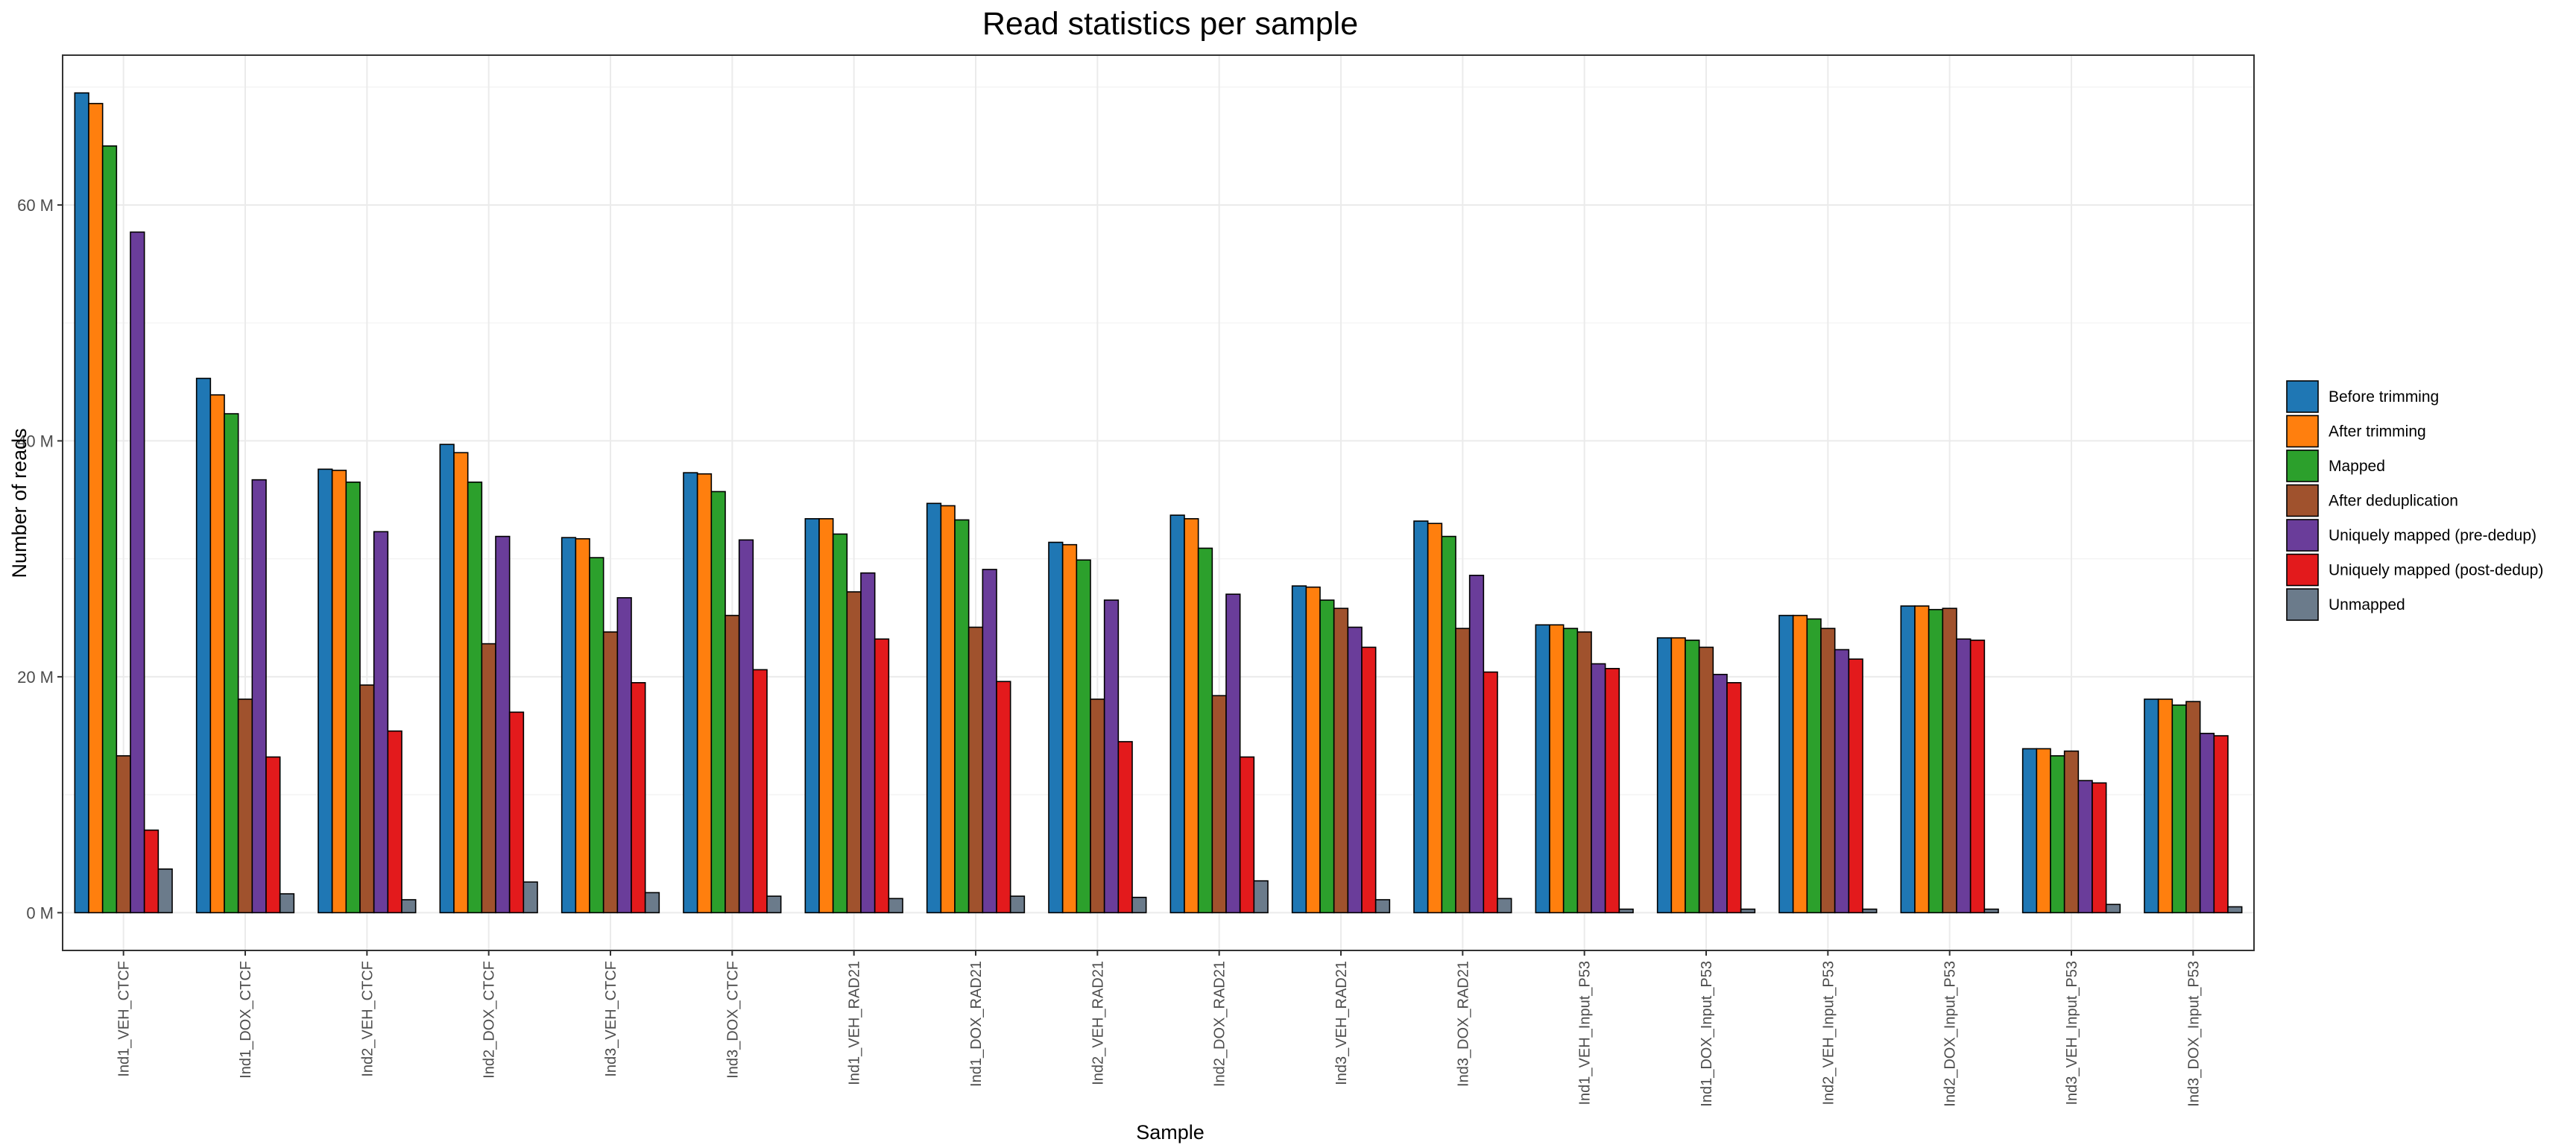  What do you see at coordinates (2099, 848) in the screenshot?
I see `bar-uniquely-mapped-post-dedup-ind3-veh-input-p53` at bounding box center [2099, 848].